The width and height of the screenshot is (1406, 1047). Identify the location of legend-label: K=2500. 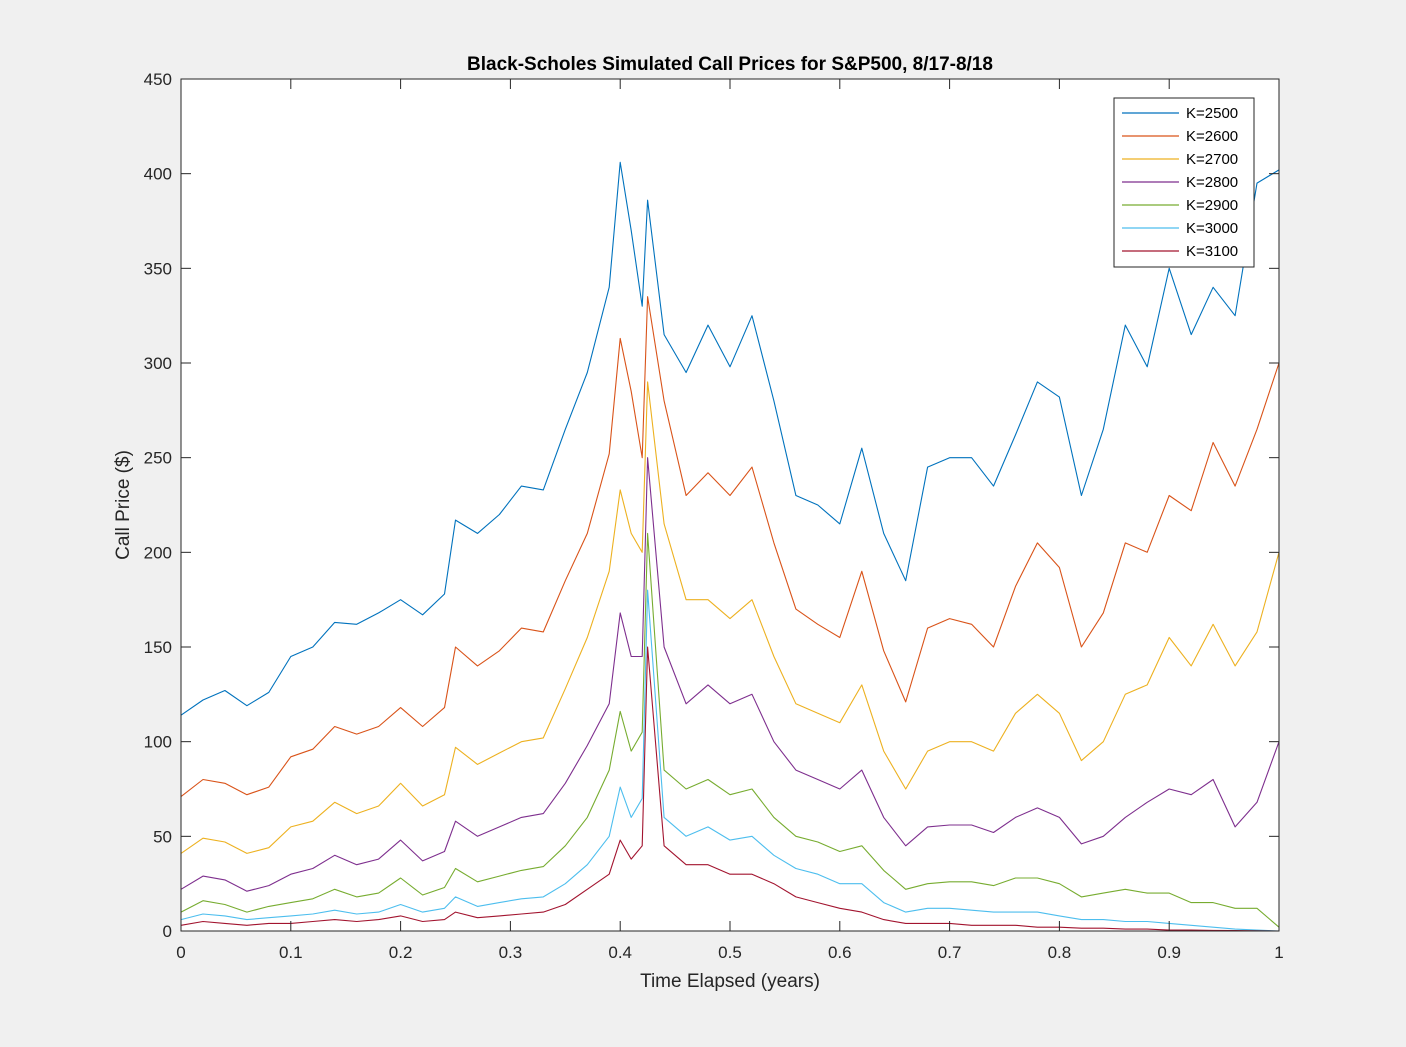
(1212, 113).